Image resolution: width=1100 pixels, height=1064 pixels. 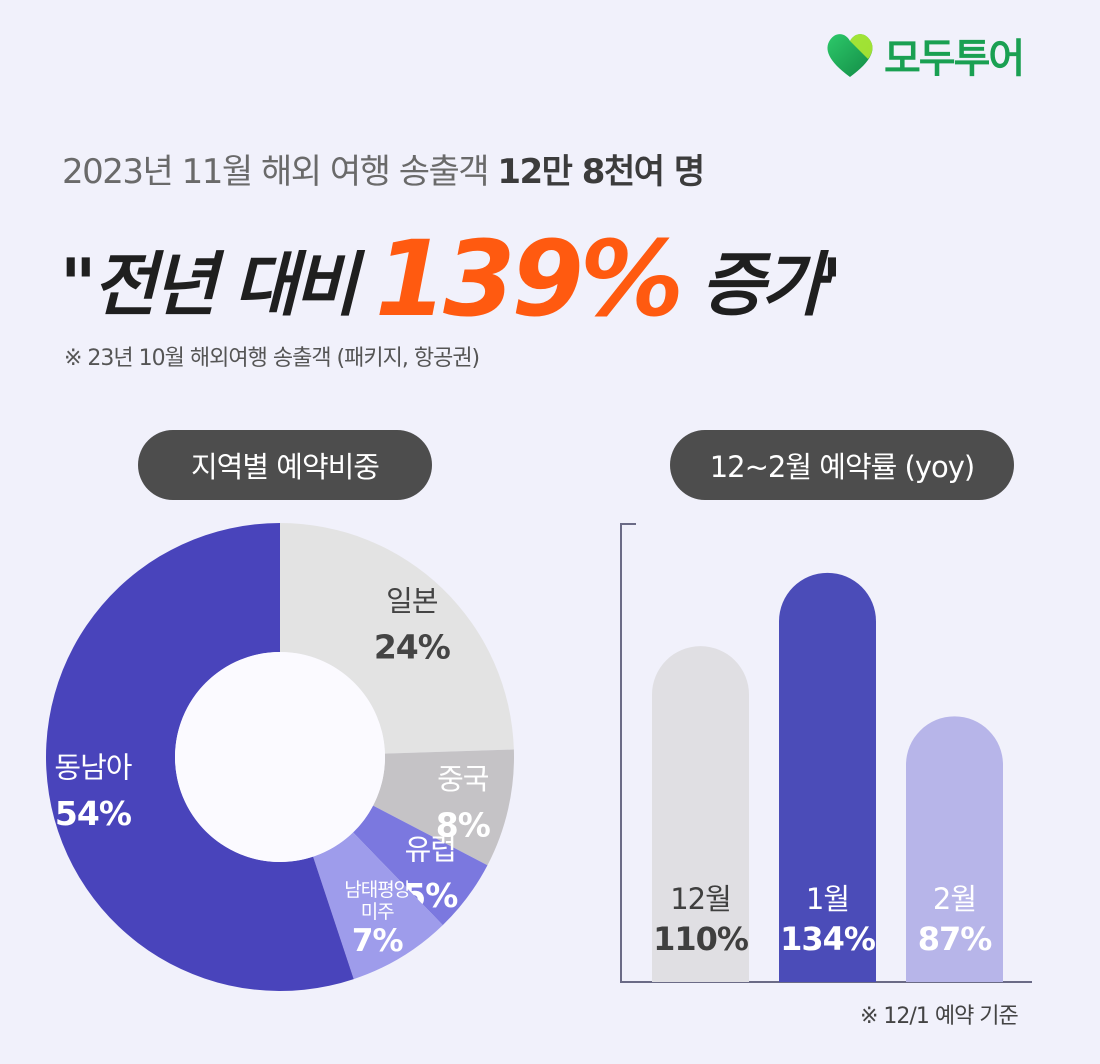 What do you see at coordinates (92, 767) in the screenshot?
I see `slice-label: 동남아` at bounding box center [92, 767].